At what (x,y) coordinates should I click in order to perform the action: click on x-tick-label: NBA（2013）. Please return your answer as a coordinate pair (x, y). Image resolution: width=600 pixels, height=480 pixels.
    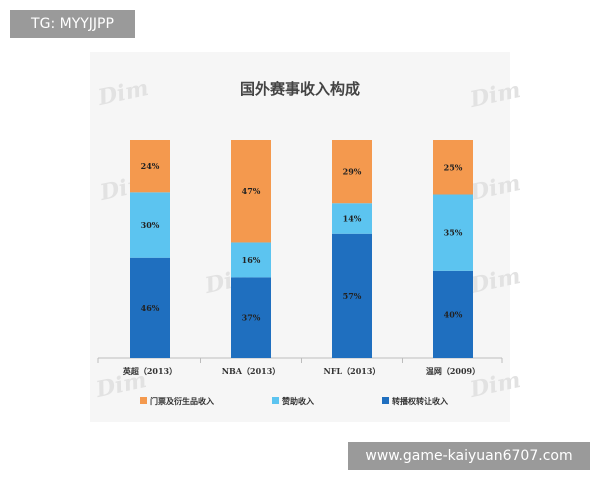
    Looking at the image, I should click on (251, 371).